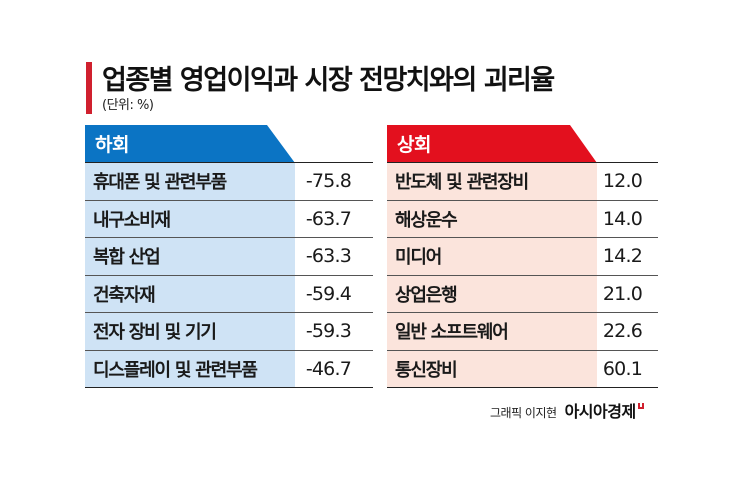 This screenshot has height=484, width=745. I want to click on row-value: -46.7, so click(328, 368).